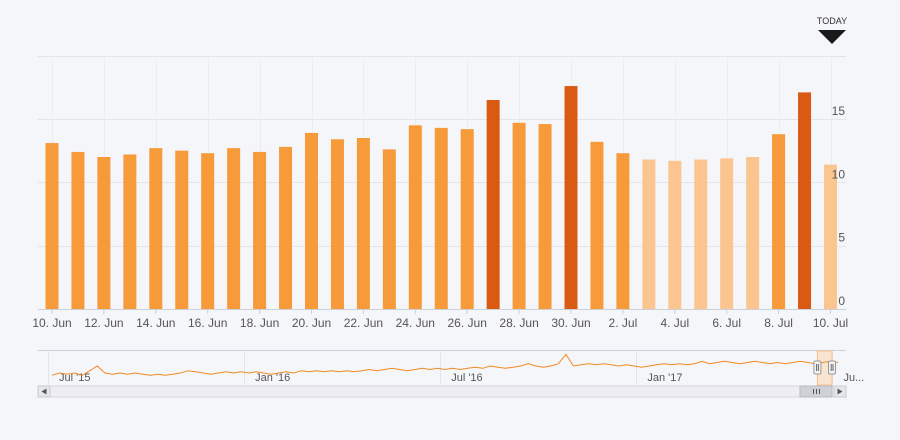 This screenshot has width=900, height=440. I want to click on grip-lines-icon, so click(816, 391).